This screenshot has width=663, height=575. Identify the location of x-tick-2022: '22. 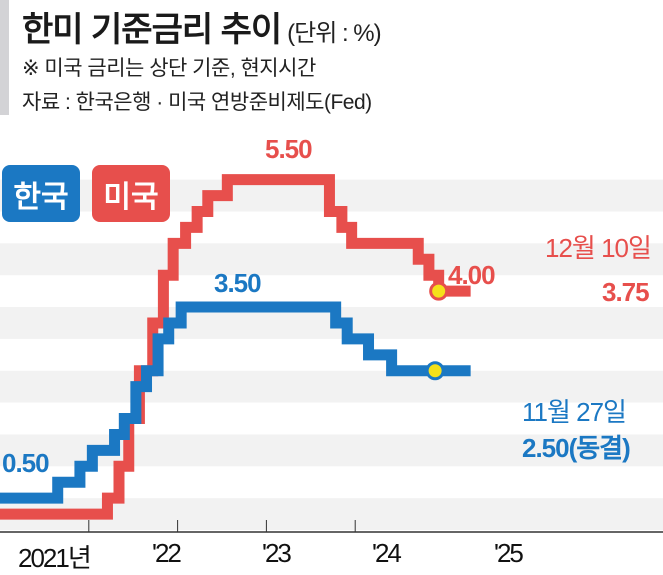
(167, 553).